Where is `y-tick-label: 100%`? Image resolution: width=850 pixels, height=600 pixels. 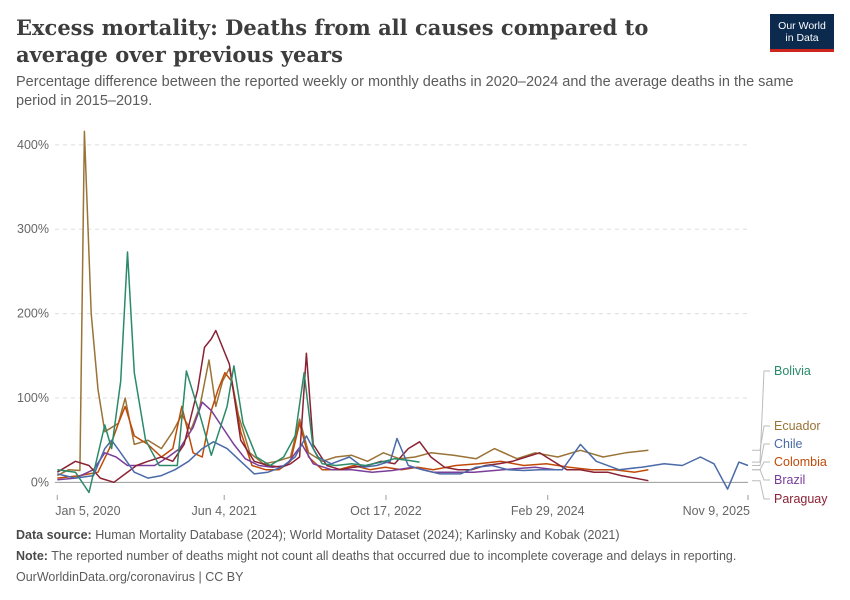 y-tick-label: 100% is located at coordinates (33, 398).